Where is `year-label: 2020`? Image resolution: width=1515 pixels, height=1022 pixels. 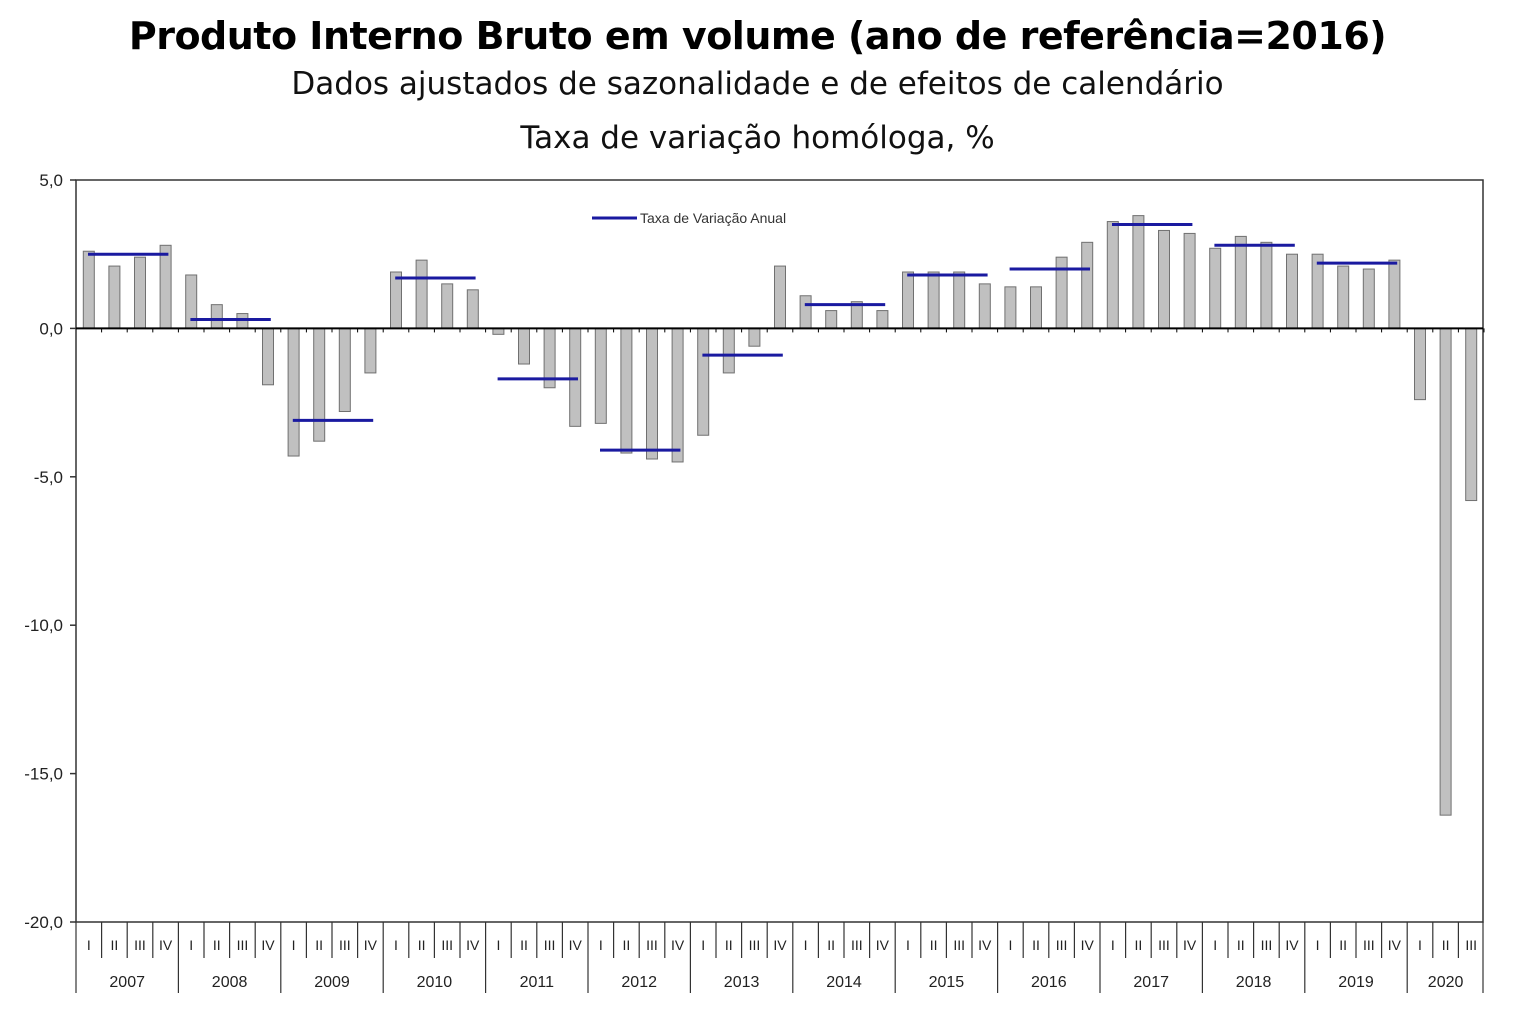 year-label: 2020 is located at coordinates (1446, 982).